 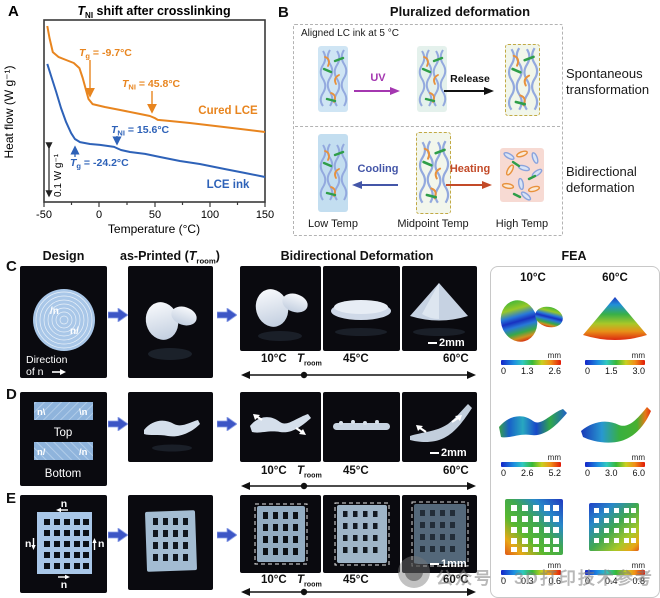 I want to click on annotation-tni-ink: TNI = 15.6°C, so click(x=140, y=131).